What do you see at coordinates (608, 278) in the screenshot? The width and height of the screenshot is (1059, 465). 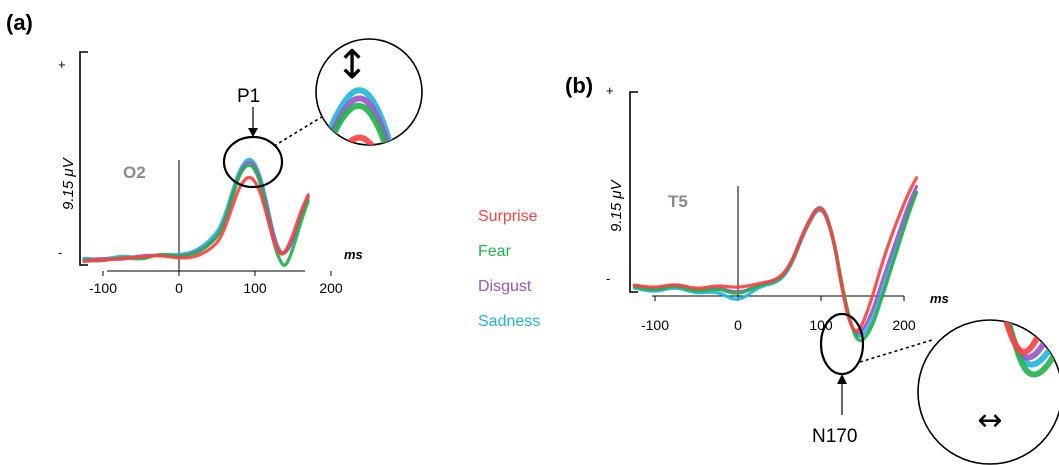 I see `panel-b-y-minus: -` at bounding box center [608, 278].